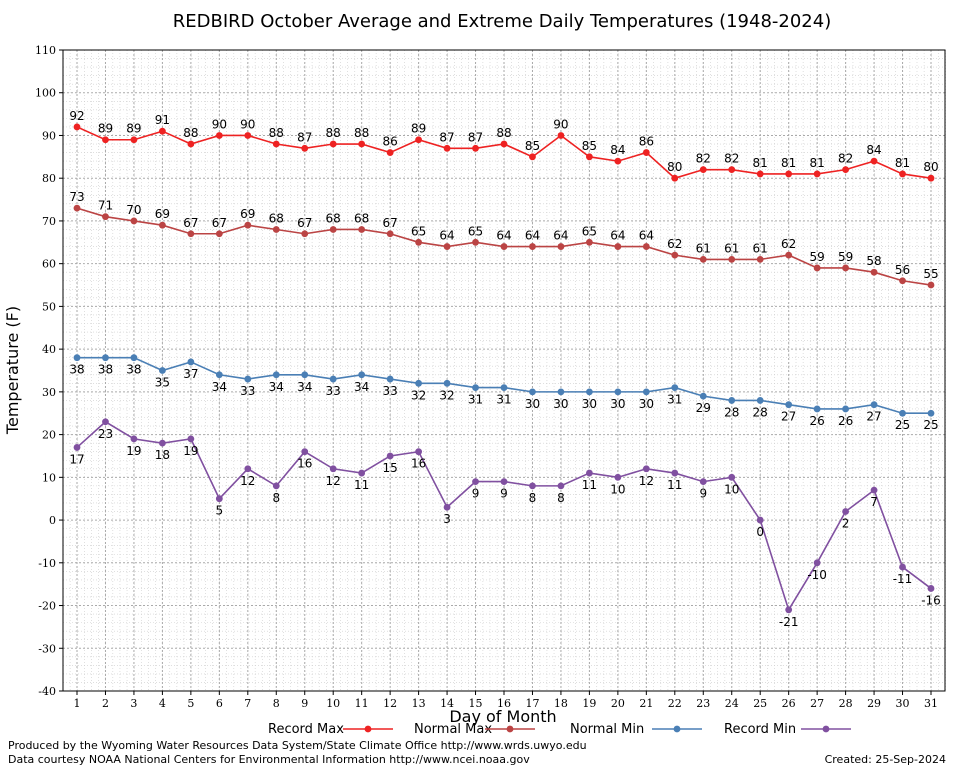 This screenshot has width=954, height=768. I want to click on x-tick-label: 7, so click(247, 703).